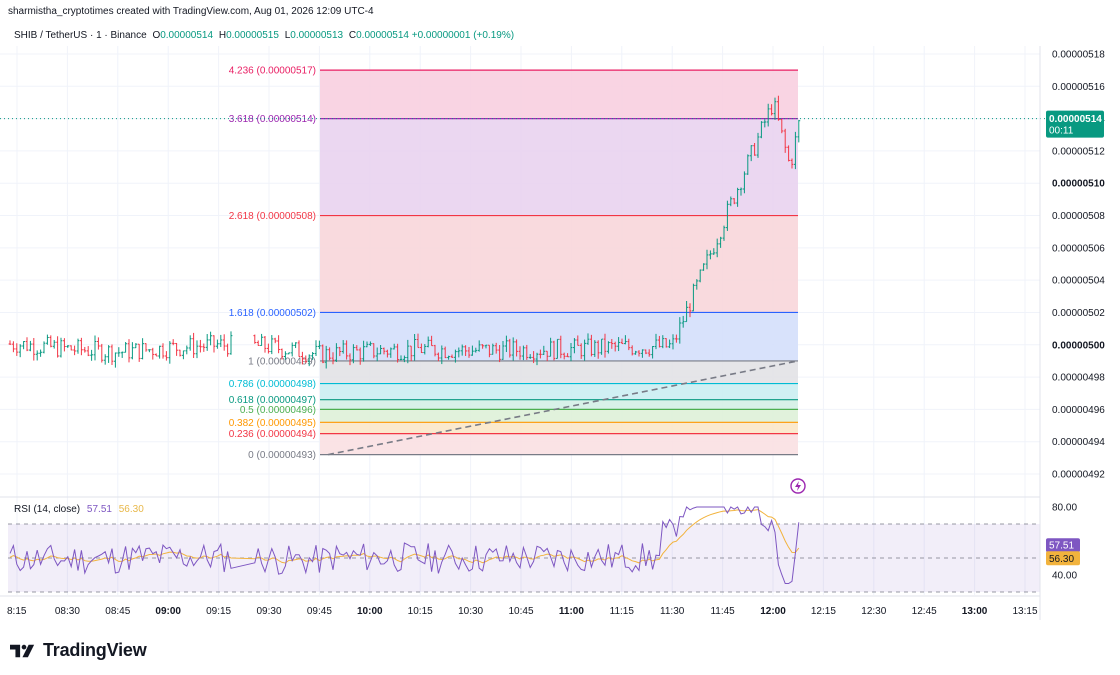 The width and height of the screenshot is (1120, 675). I want to click on price-axis-label: 0.00000510, so click(1078, 184).